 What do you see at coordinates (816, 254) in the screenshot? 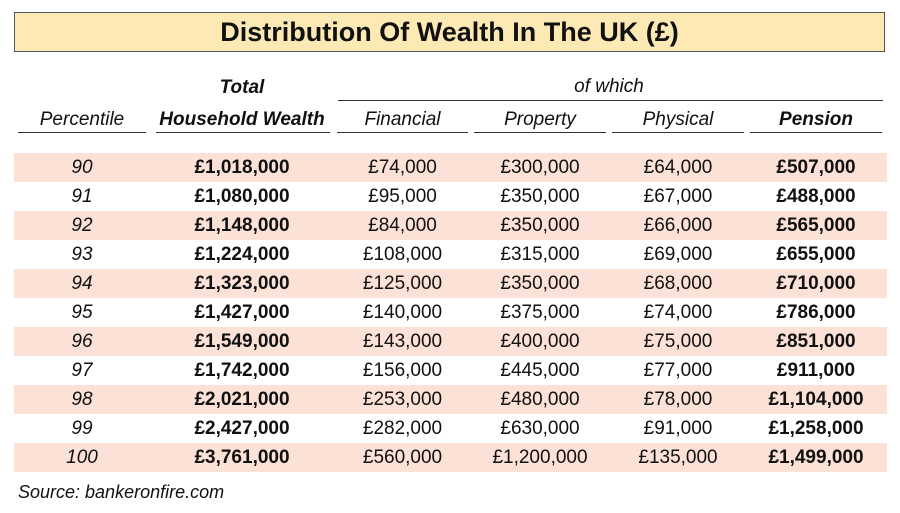
I see `cell-pension: £655,000` at bounding box center [816, 254].